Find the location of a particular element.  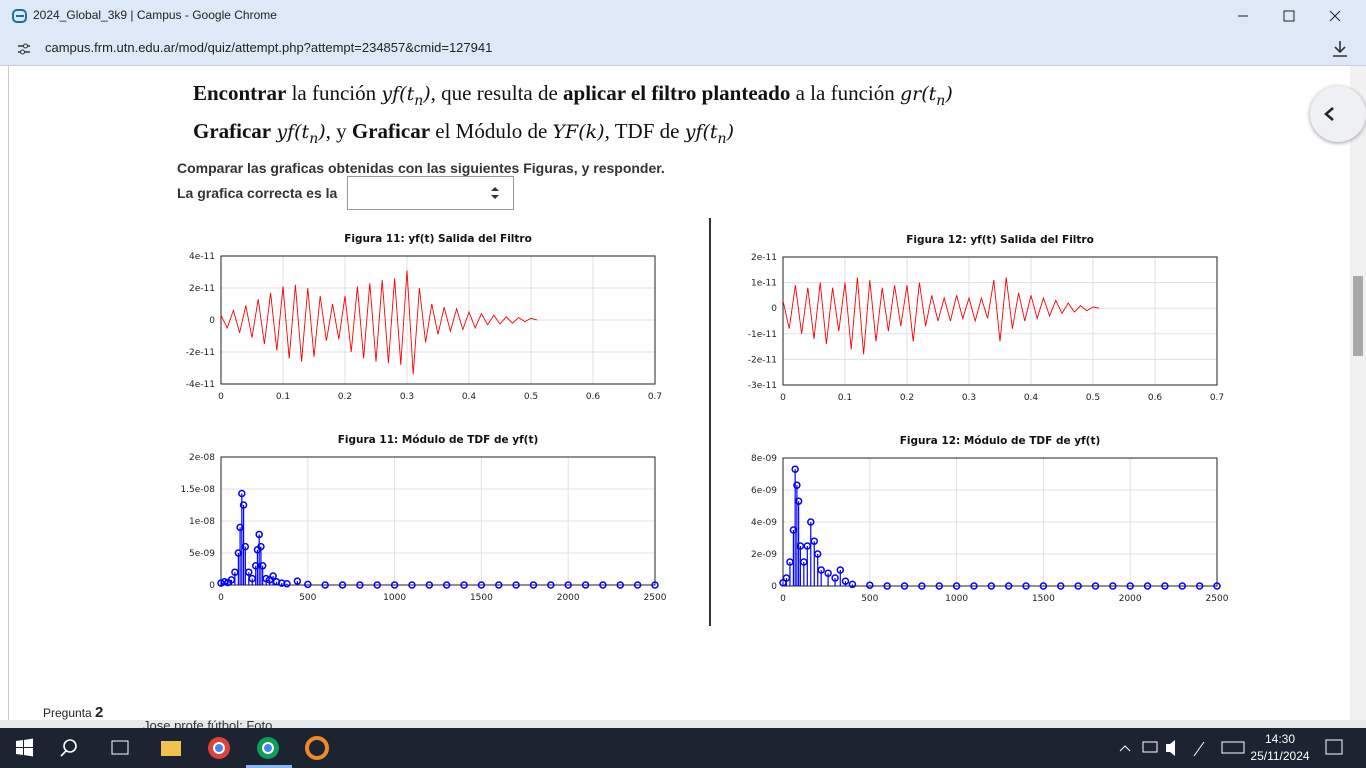

x-tick-label: 0.7 is located at coordinates (655, 397).